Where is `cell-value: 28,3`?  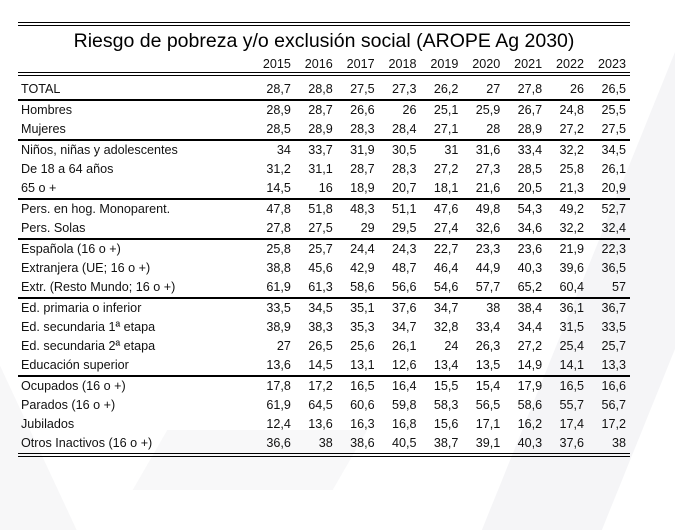 cell-value: 28,3 is located at coordinates (357, 130).